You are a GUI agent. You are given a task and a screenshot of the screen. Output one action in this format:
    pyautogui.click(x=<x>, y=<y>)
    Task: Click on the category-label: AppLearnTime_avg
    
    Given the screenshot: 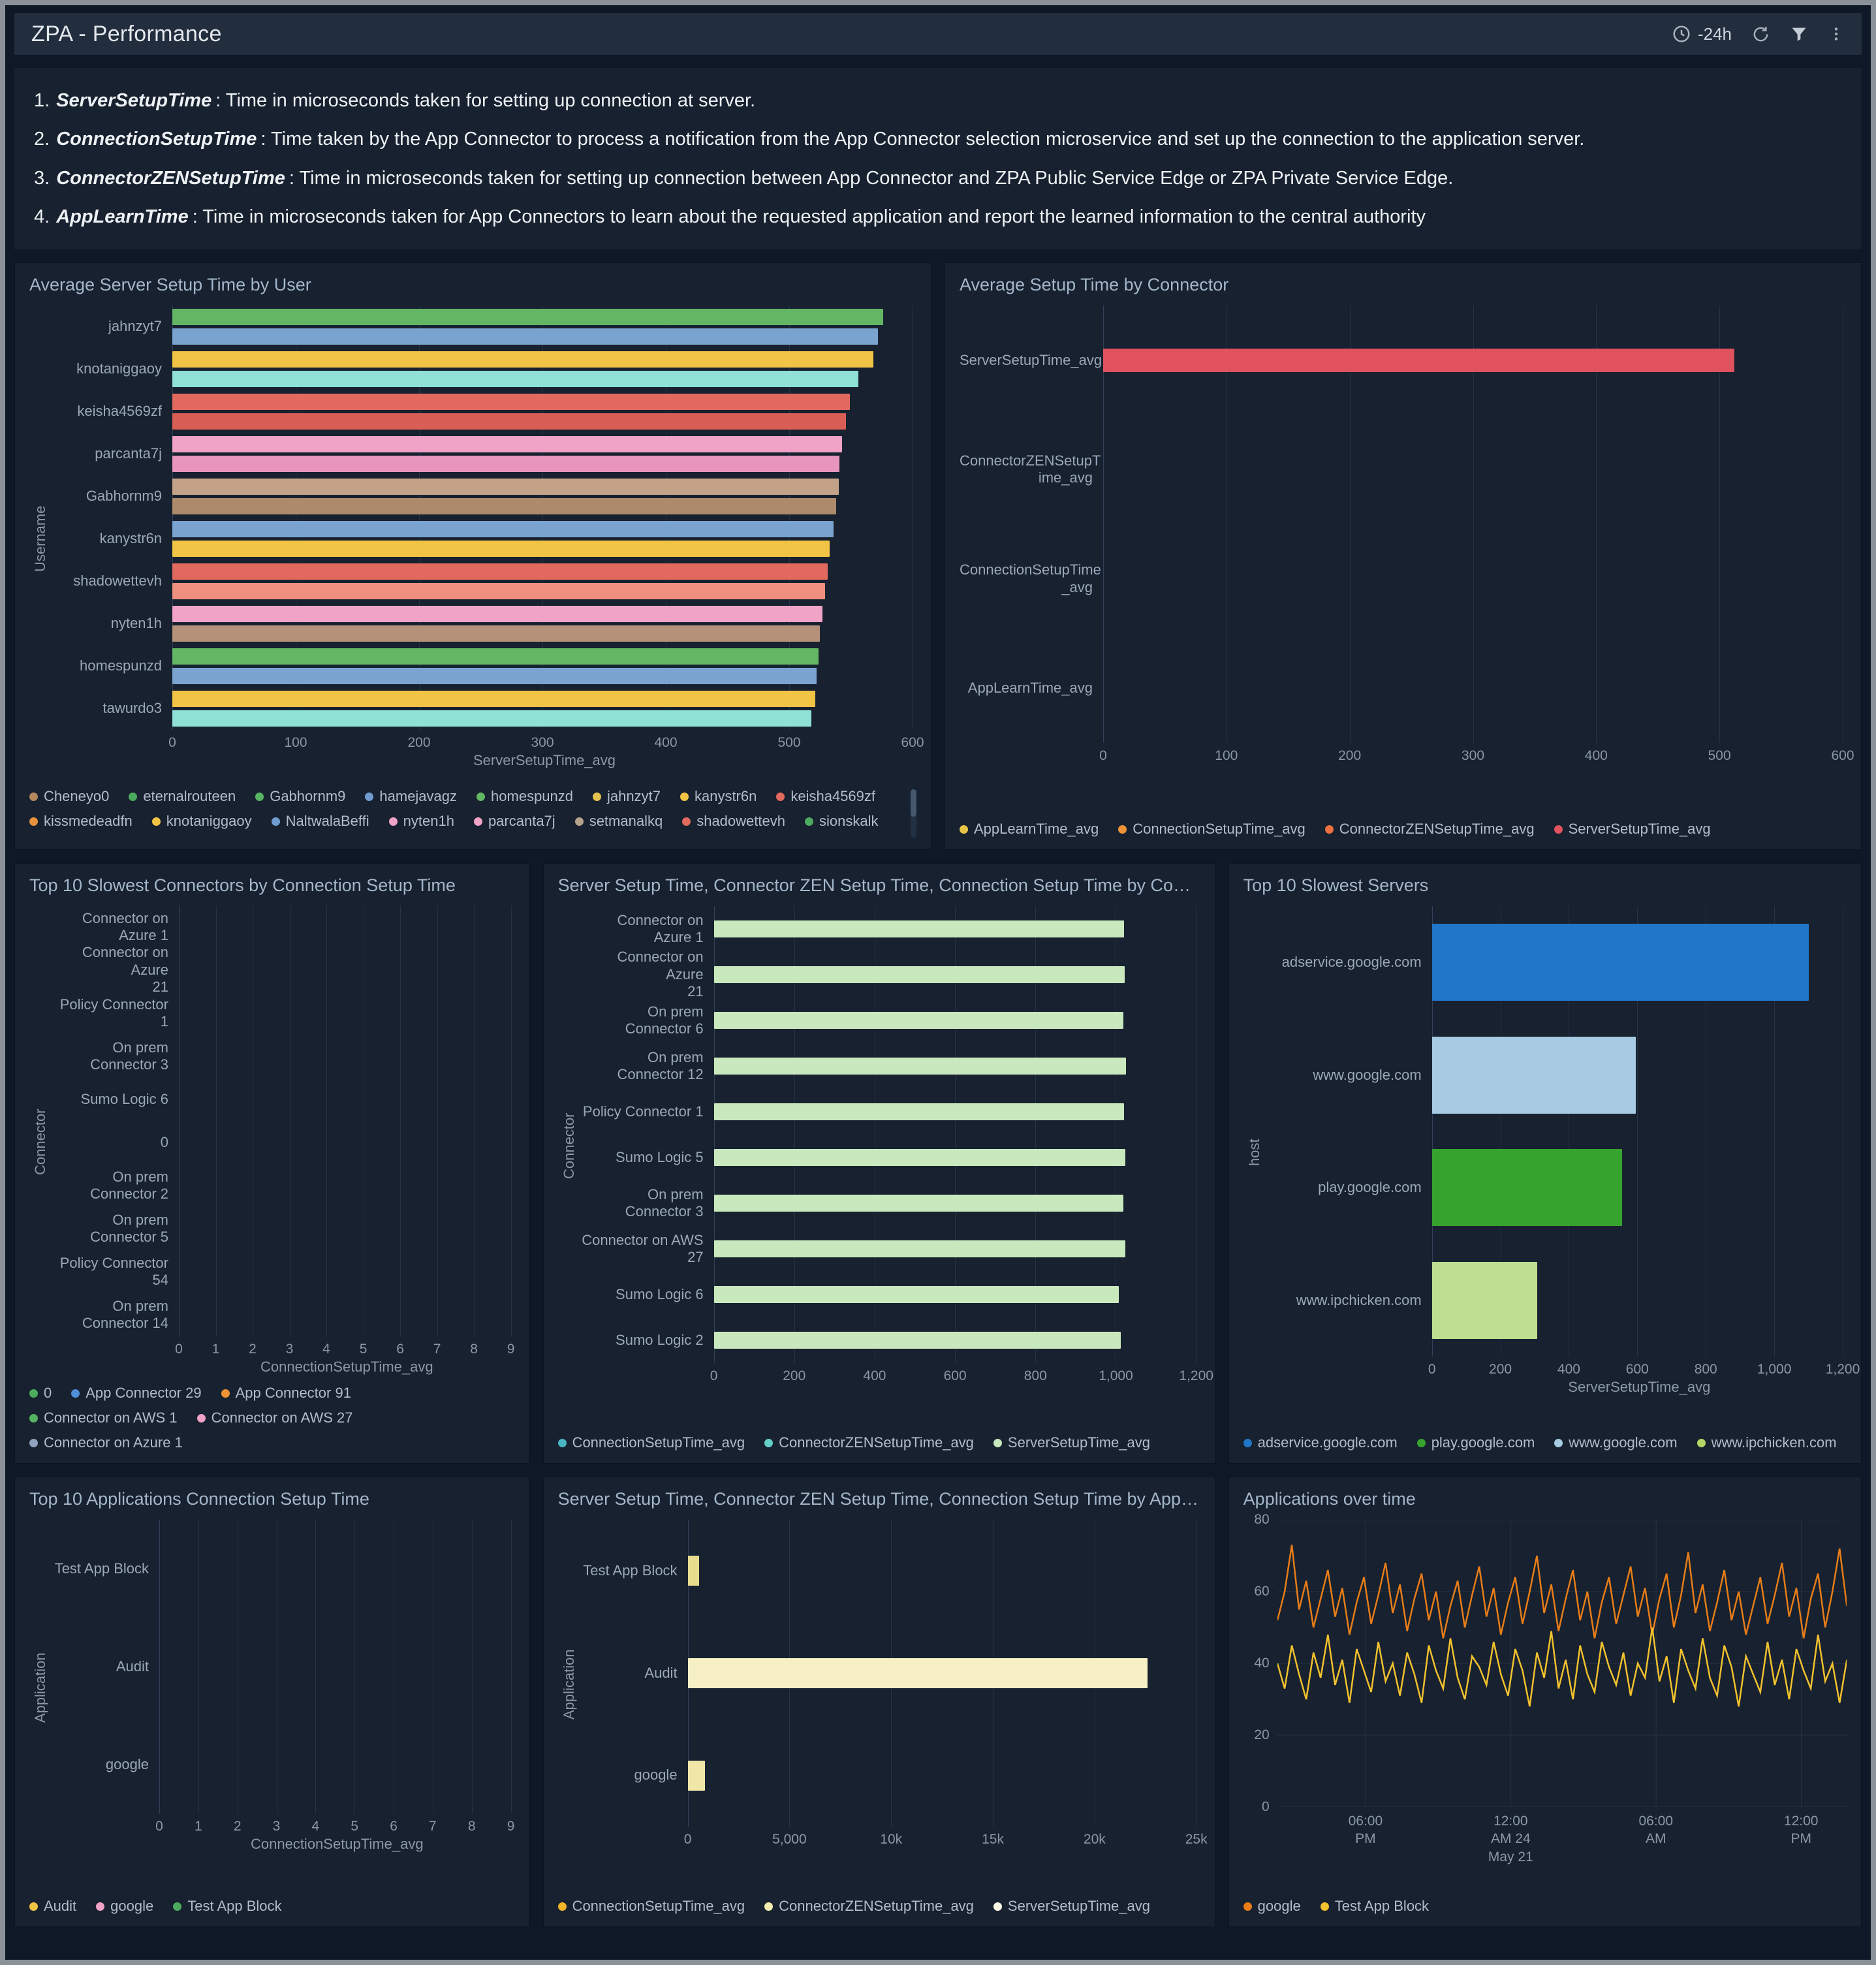 What is the action you would take?
    pyautogui.click(x=1030, y=688)
    